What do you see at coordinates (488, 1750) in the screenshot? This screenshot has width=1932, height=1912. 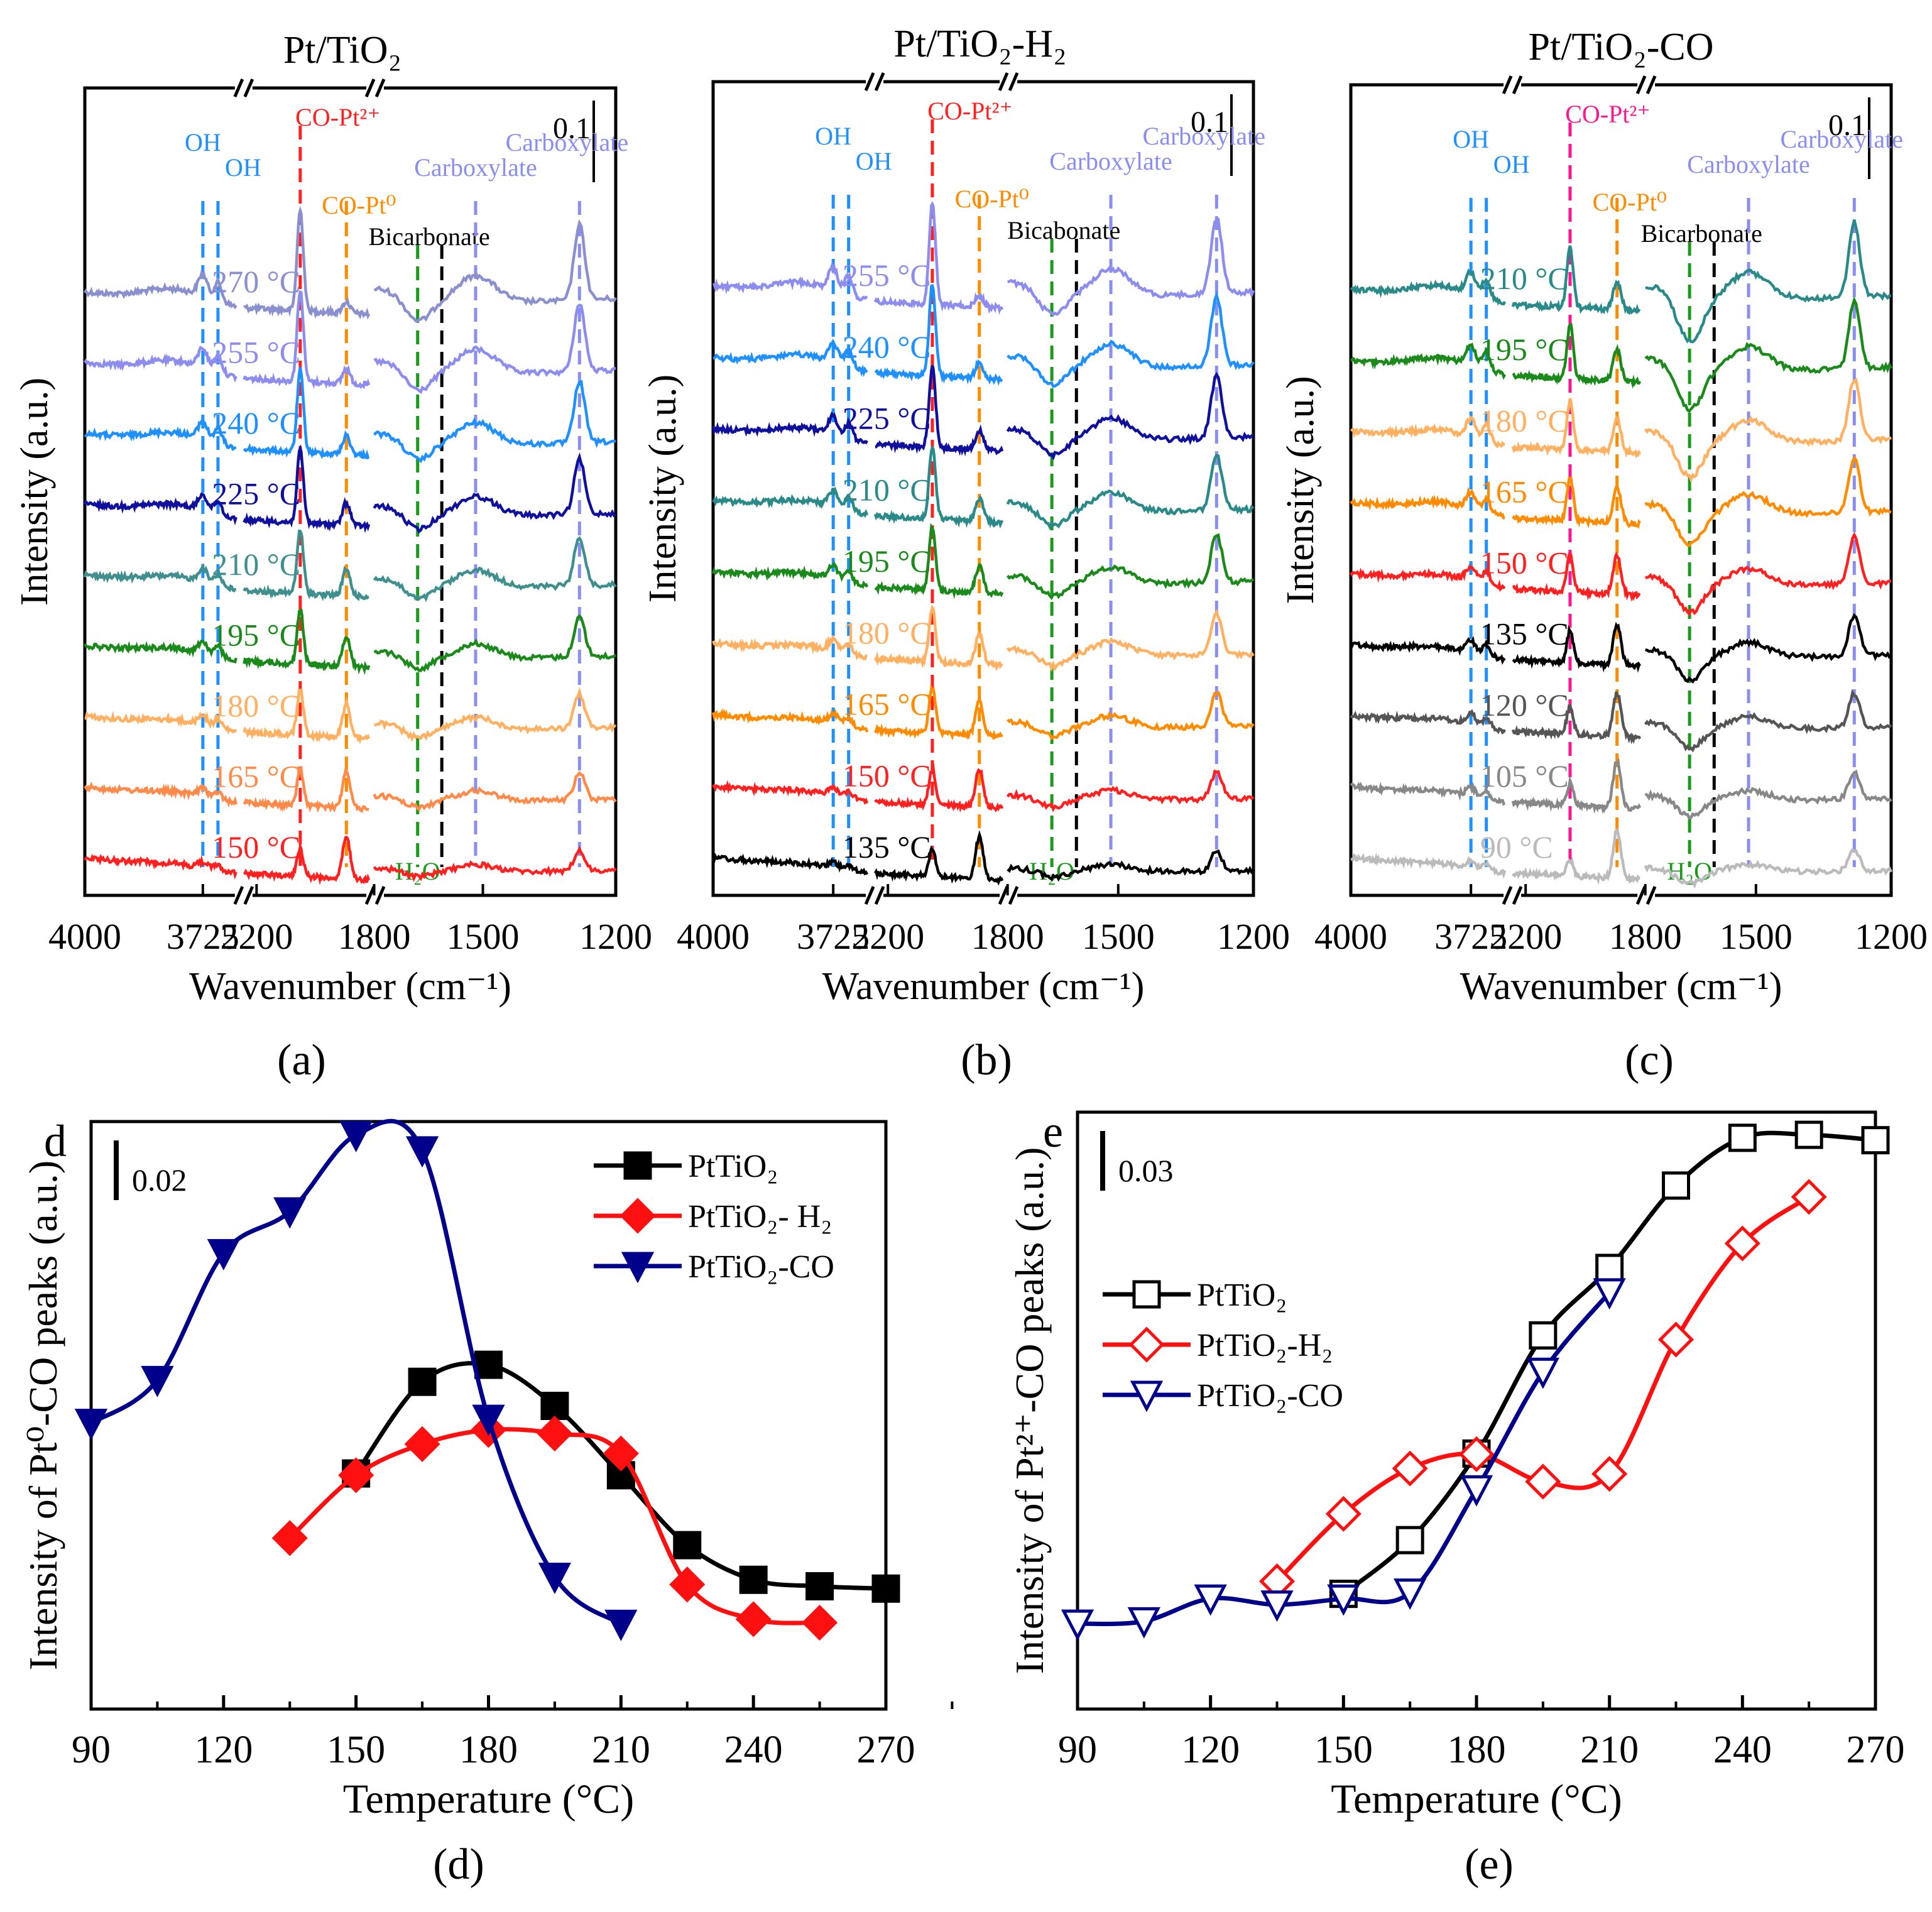 I see `x-tick-label: 180` at bounding box center [488, 1750].